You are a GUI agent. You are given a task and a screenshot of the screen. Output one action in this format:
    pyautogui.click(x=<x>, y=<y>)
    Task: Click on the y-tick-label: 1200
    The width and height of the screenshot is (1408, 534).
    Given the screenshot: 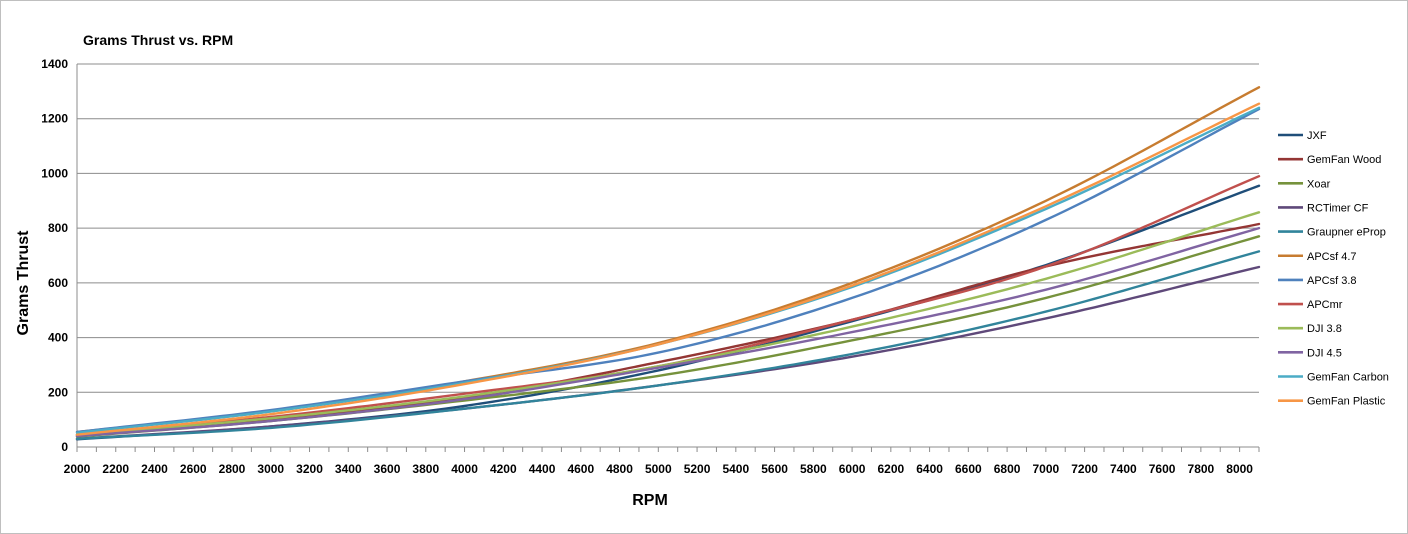 What is the action you would take?
    pyautogui.click(x=54, y=119)
    